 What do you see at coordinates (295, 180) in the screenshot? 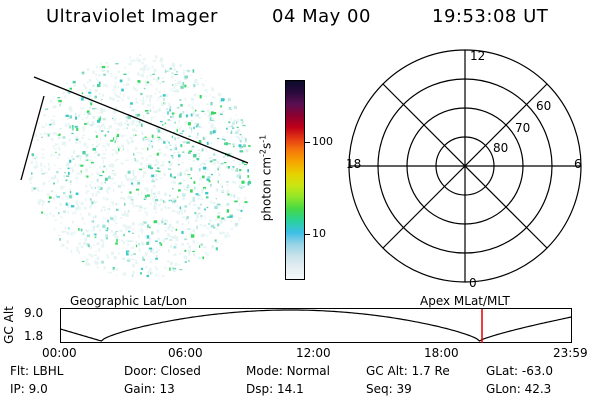
I see `colorbar` at bounding box center [295, 180].